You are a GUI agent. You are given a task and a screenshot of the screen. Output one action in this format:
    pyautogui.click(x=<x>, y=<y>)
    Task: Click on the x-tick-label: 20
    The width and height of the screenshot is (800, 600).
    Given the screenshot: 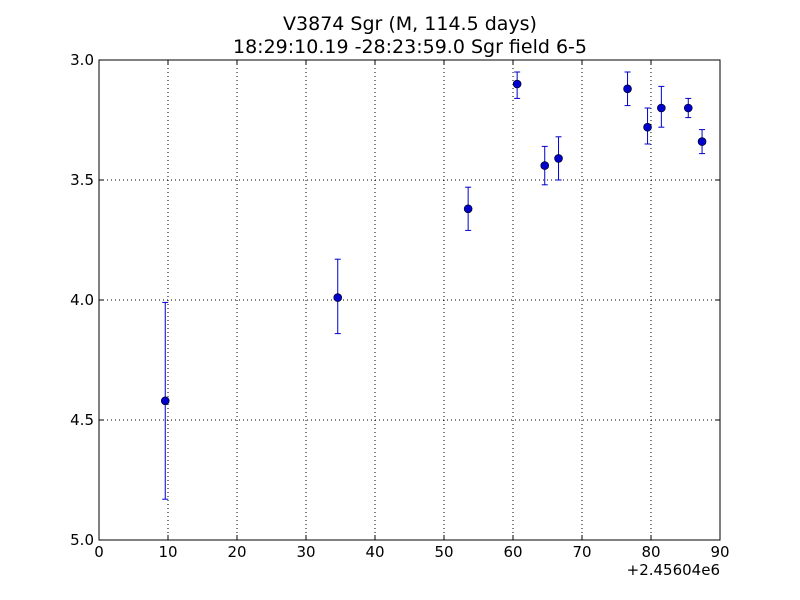 What is the action you would take?
    pyautogui.click(x=236, y=552)
    